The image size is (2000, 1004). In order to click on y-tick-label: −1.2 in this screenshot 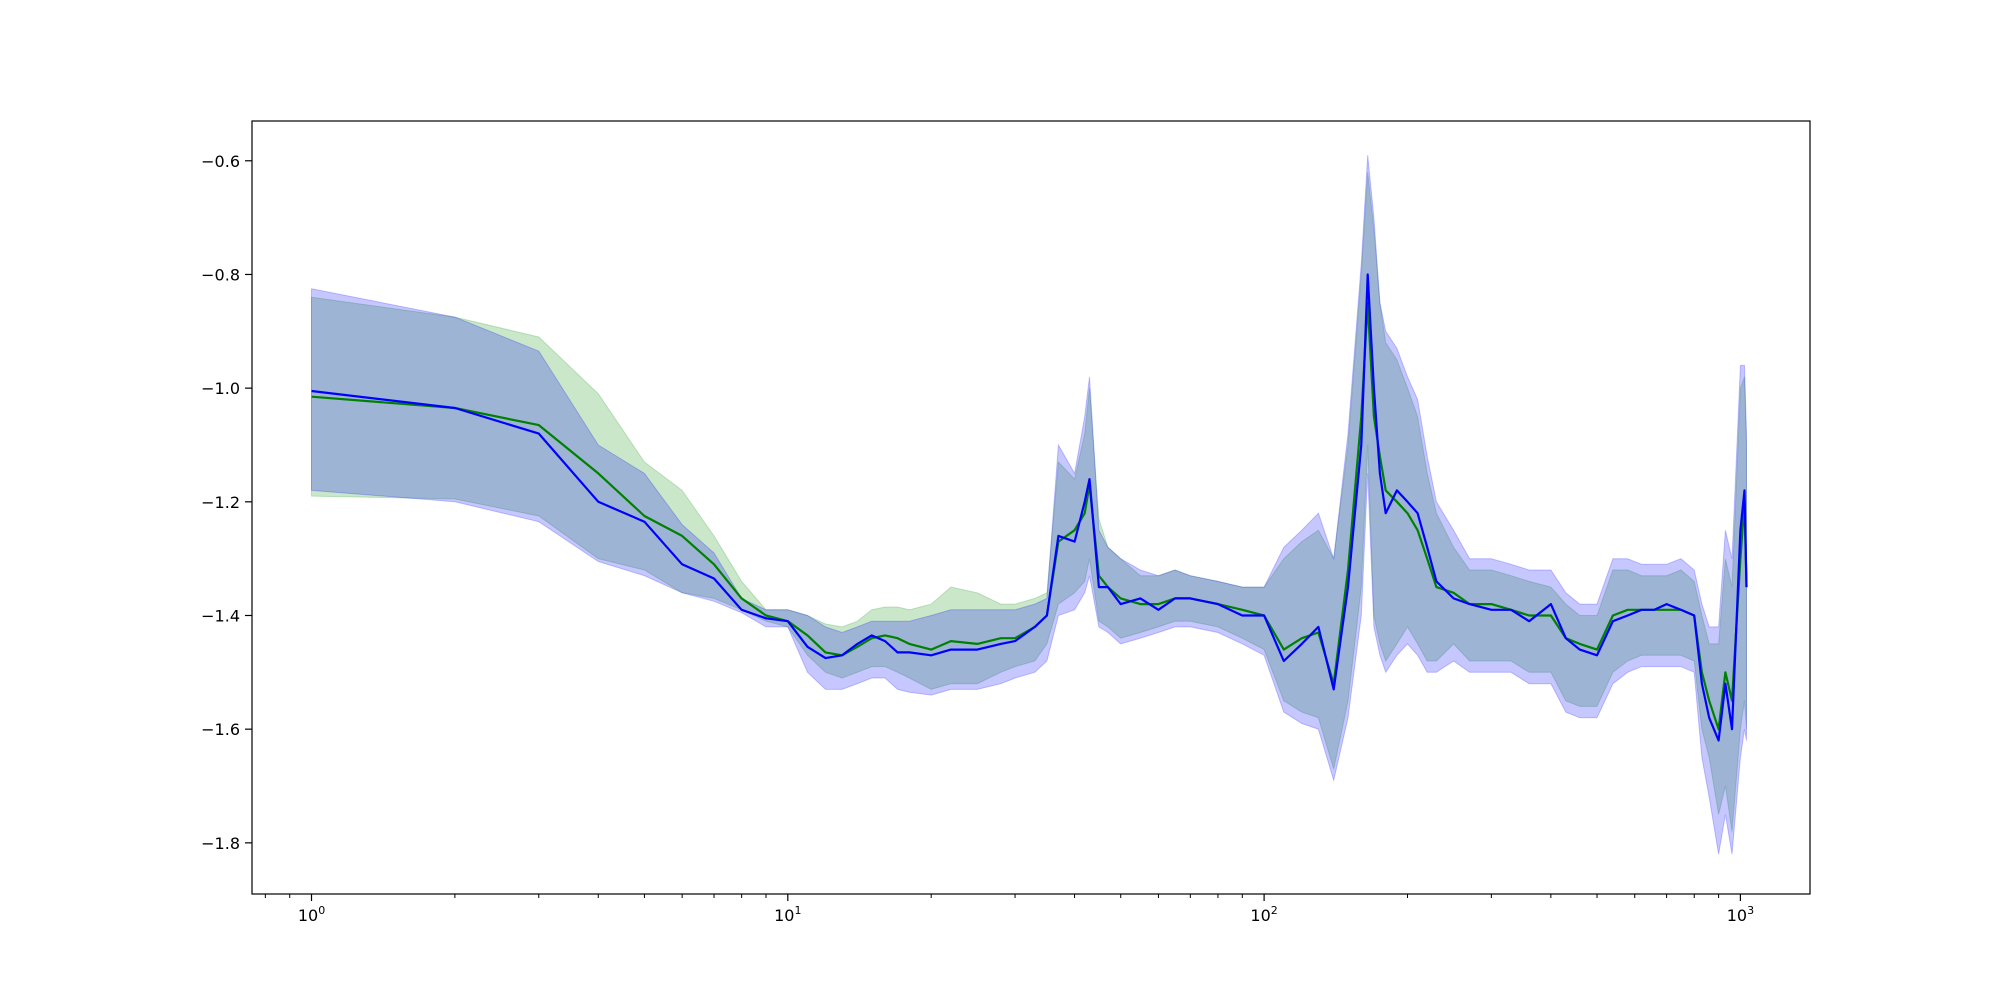, I will do `click(220, 502)`.